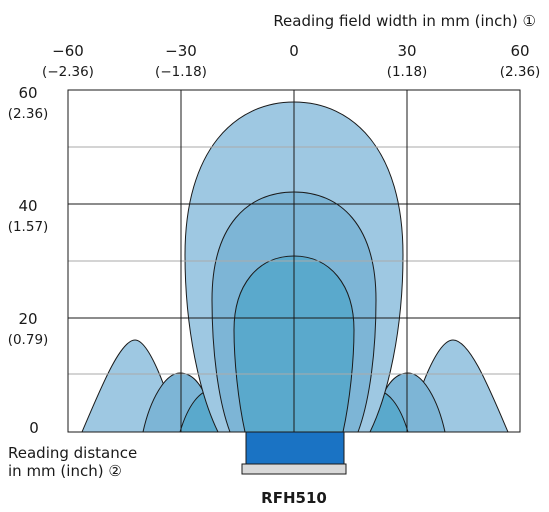  What do you see at coordinates (407, 72) in the screenshot?
I see `x-tick-inch-label: (1.18)` at bounding box center [407, 72].